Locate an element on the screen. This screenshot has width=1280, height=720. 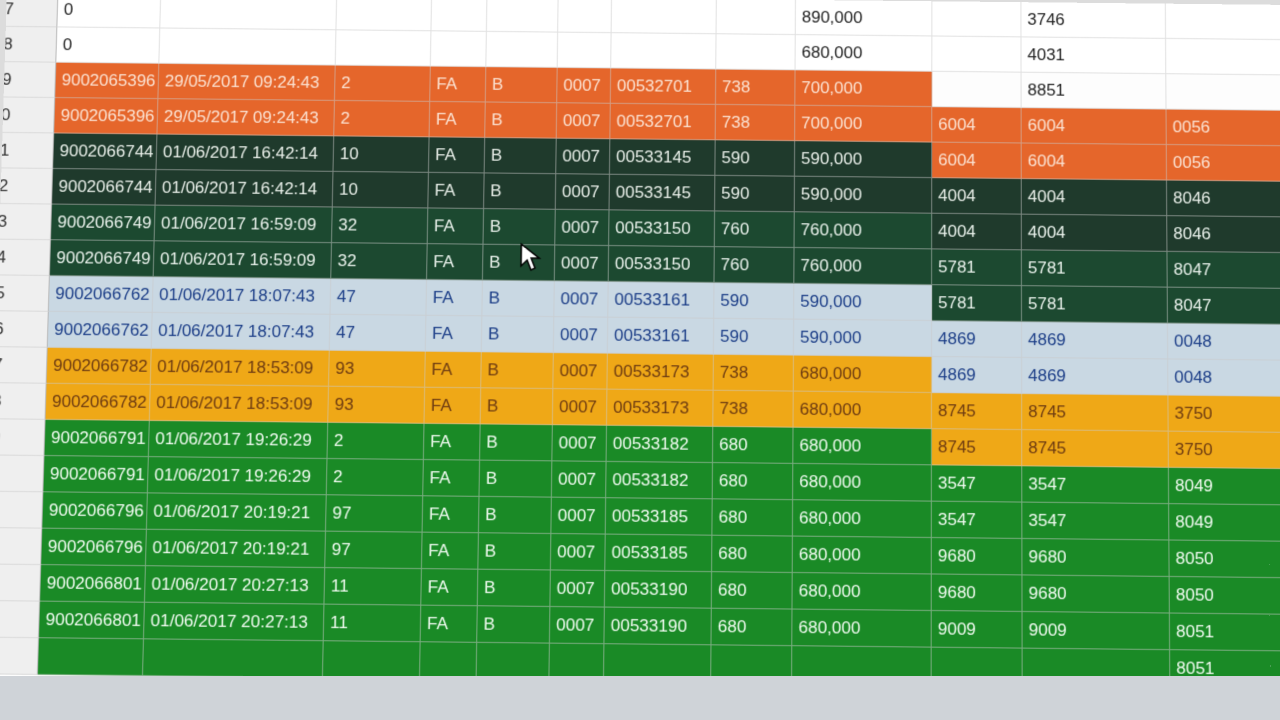
row-header: 3 is located at coordinates (21, 583).